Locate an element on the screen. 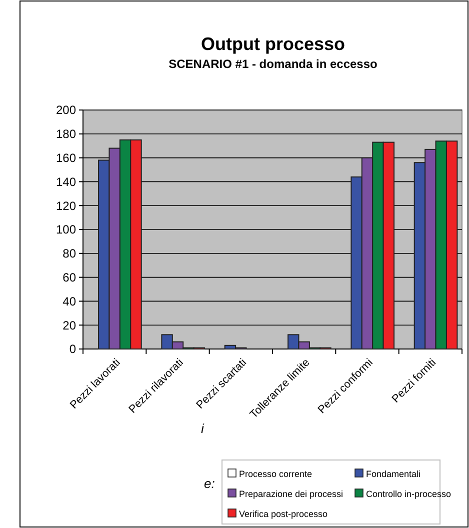 This screenshot has height=528, width=469. legend-label: Fondamentali is located at coordinates (393, 474).